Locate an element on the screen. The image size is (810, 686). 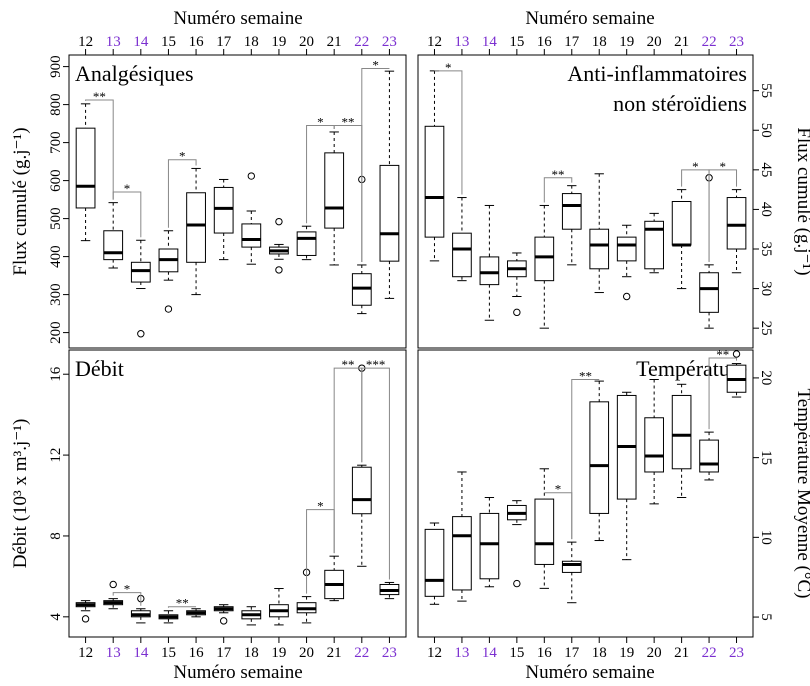
bottom-week-axis-title-right: Numéro semaine is located at coordinates (589, 672).